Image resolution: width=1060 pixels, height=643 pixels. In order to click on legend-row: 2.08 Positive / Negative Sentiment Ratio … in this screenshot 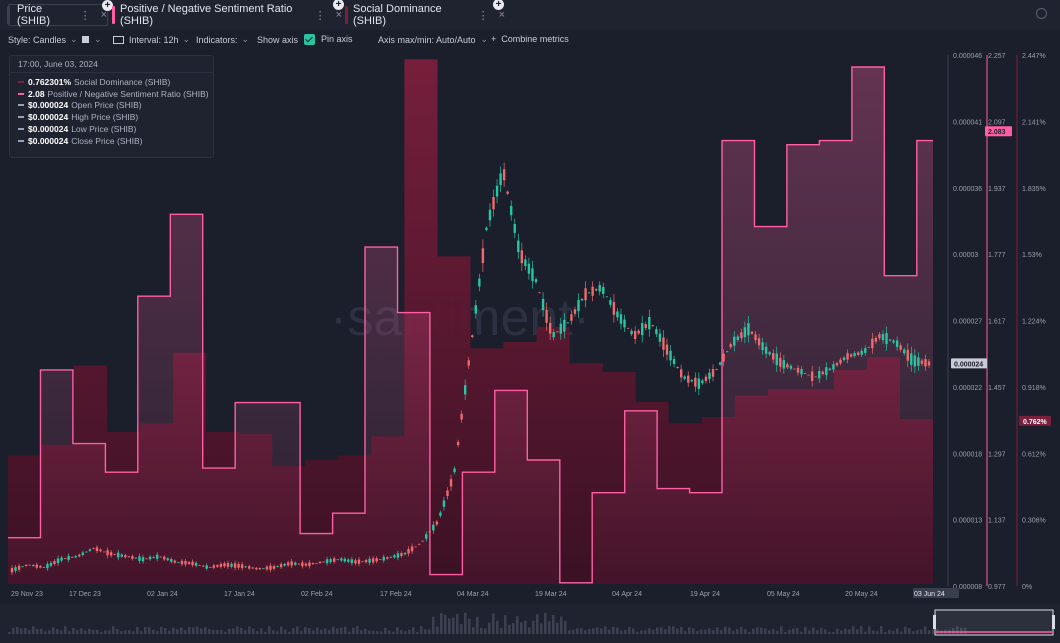, I will do `click(111, 94)`.